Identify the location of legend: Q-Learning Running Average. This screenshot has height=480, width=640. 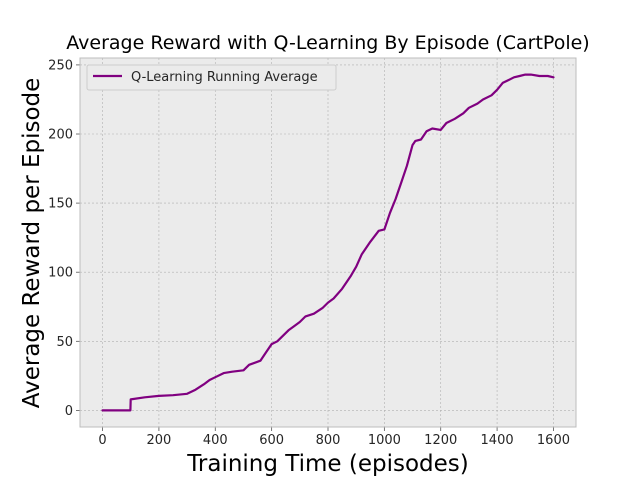
(211, 77).